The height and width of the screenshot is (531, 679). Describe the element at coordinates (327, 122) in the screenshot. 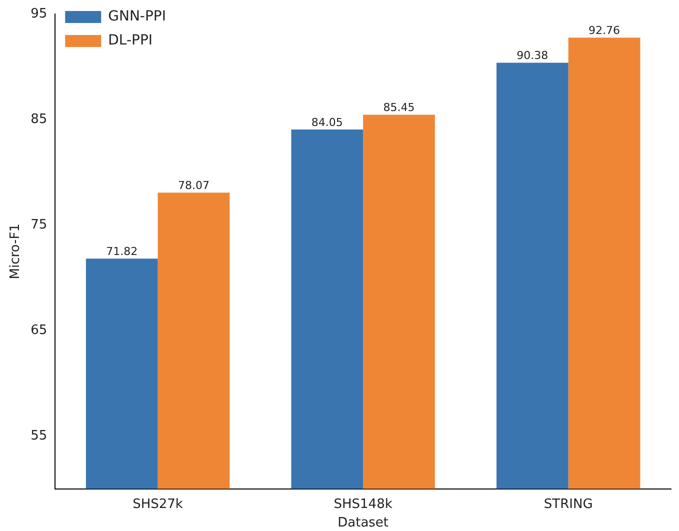

I see `data-label: 84.05` at that location.